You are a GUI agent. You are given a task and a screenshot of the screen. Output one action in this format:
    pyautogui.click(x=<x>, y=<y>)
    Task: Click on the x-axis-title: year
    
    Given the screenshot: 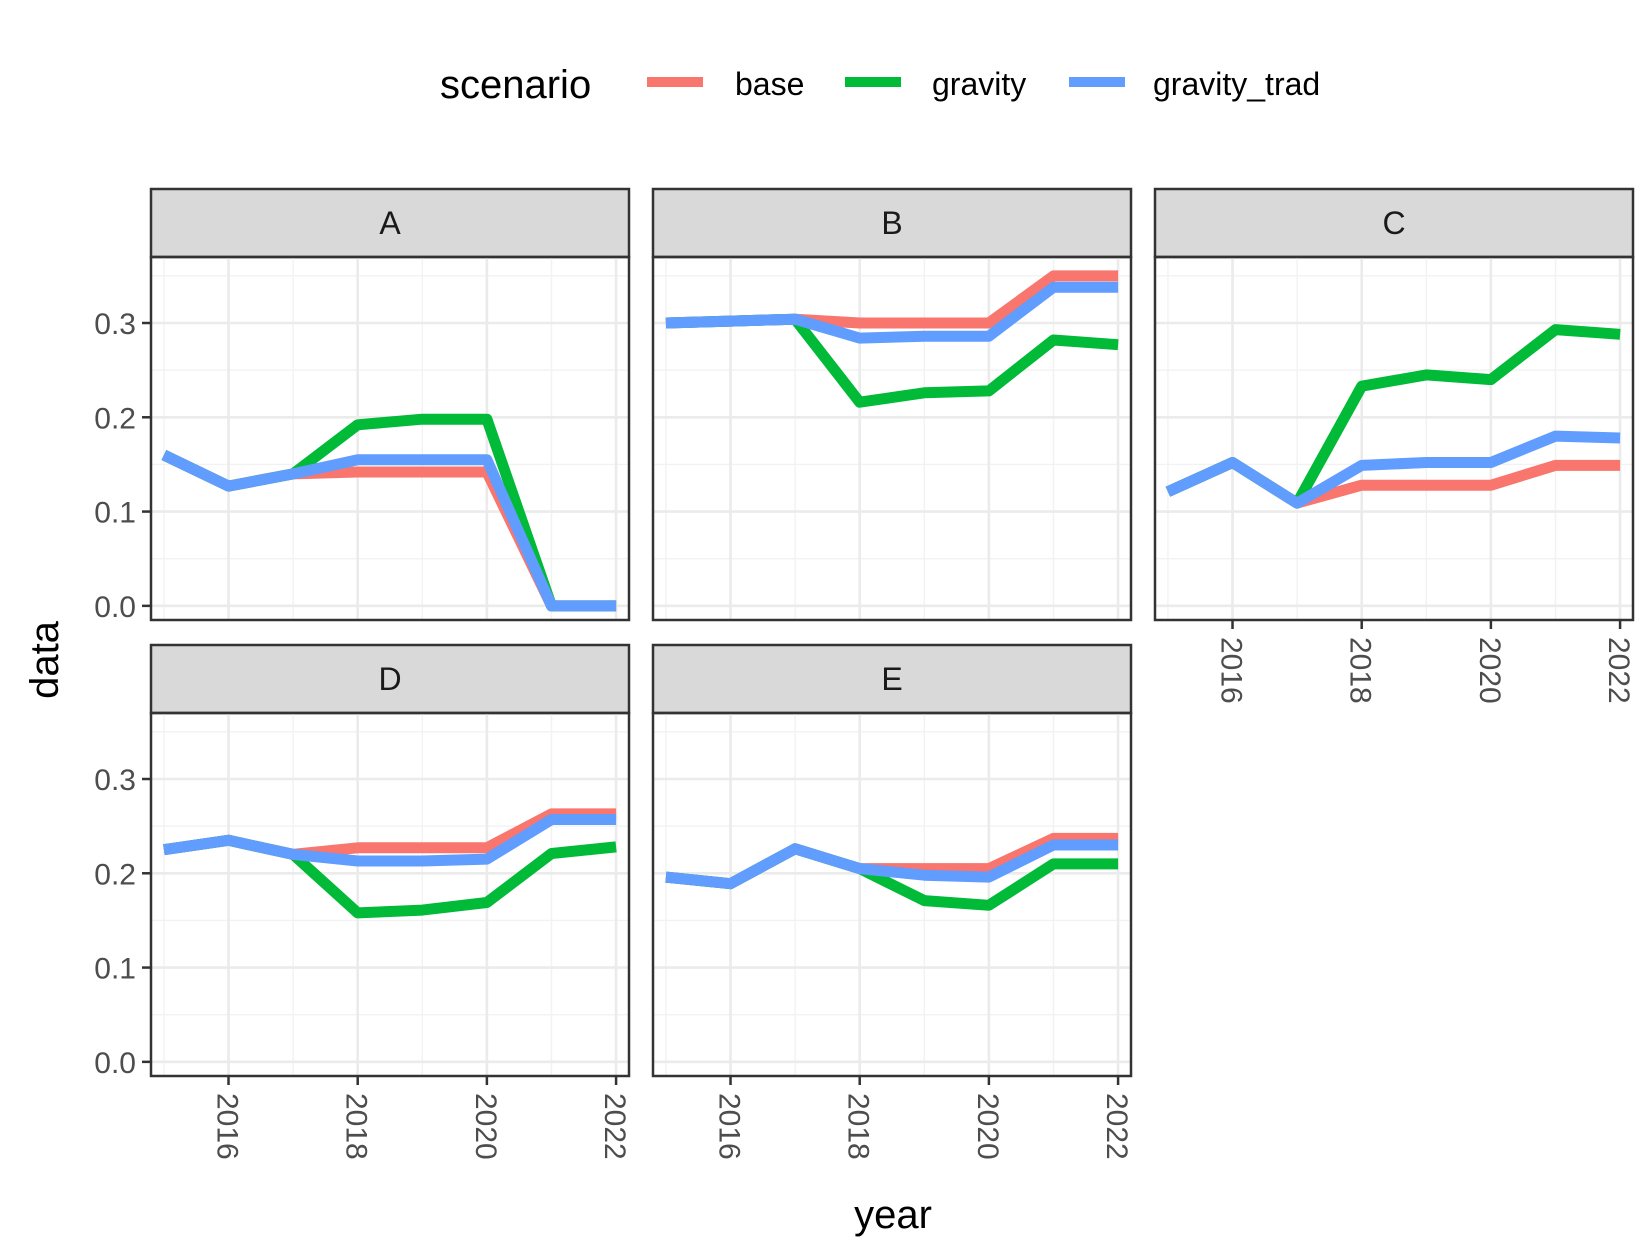 What is the action you would take?
    pyautogui.click(x=893, y=1215)
    